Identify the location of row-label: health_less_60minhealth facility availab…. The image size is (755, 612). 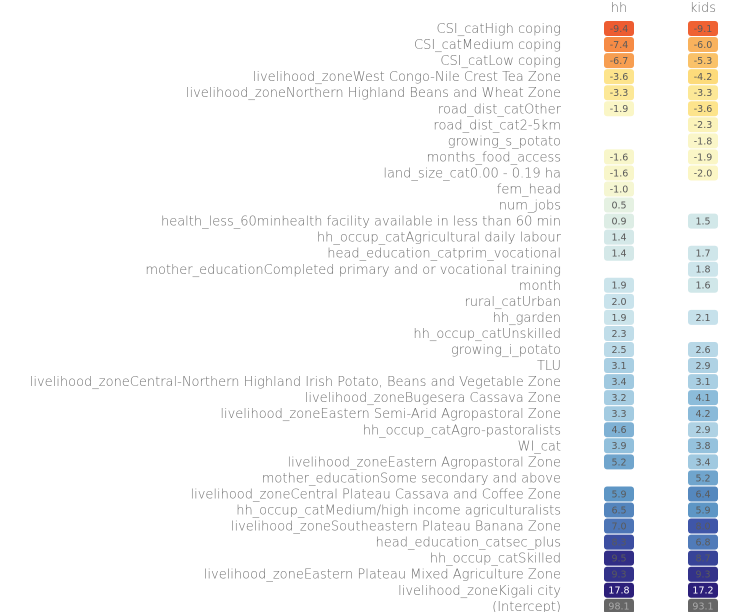
(361, 222).